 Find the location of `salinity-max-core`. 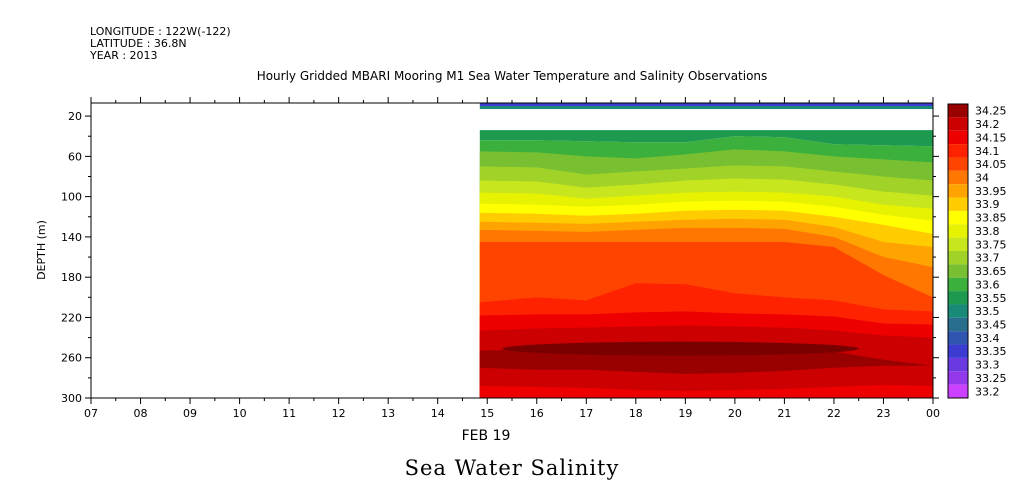

salinity-max-core is located at coordinates (680, 348).